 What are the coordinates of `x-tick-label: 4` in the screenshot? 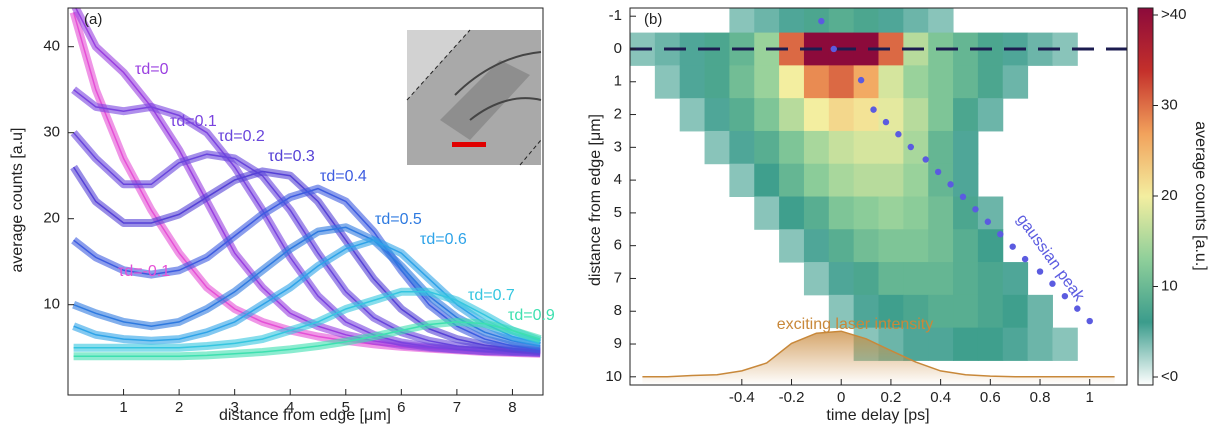 It's located at (290, 407).